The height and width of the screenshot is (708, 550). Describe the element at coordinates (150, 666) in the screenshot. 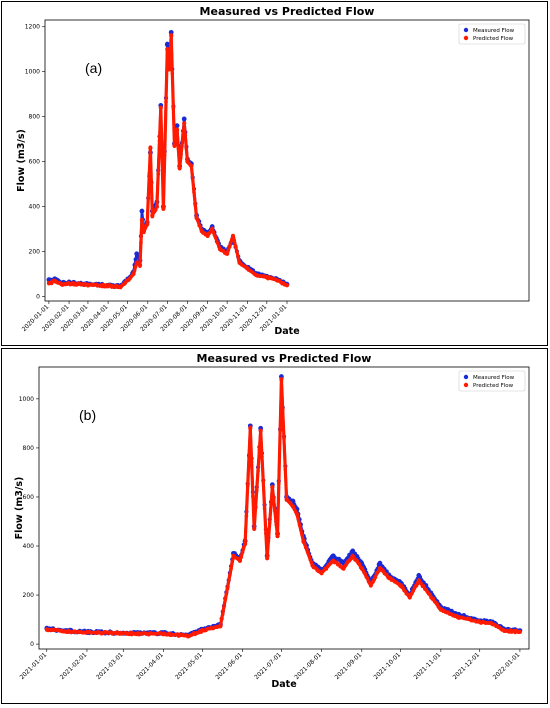

I see `x-tick-label: 2021-04-01` at that location.